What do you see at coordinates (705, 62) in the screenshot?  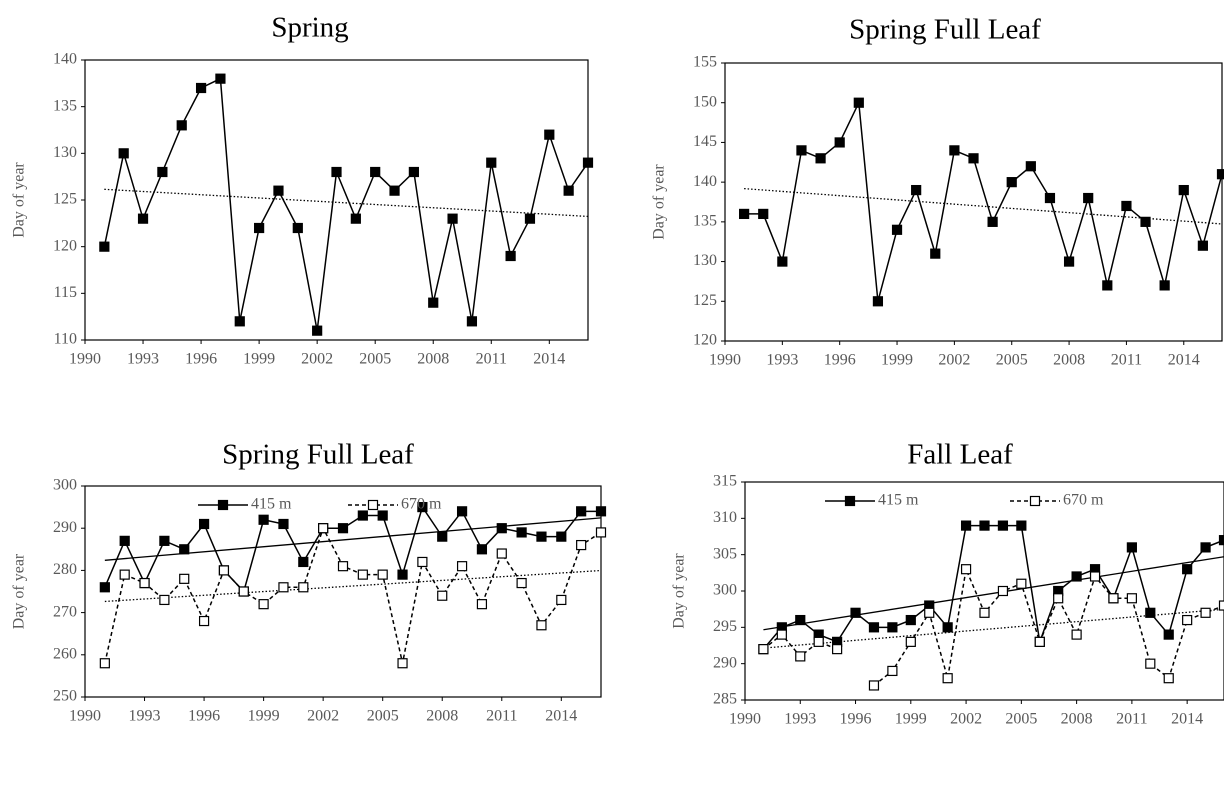 I see `y-tick-label: 155` at bounding box center [705, 62].